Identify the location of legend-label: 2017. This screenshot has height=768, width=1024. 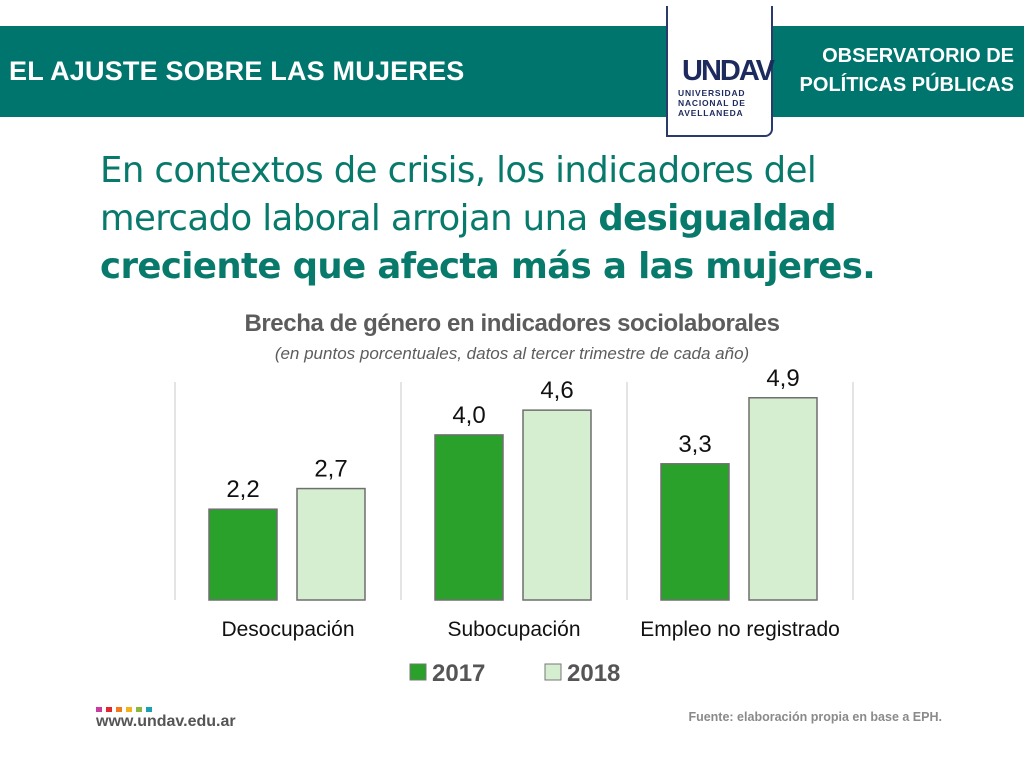
(458, 673).